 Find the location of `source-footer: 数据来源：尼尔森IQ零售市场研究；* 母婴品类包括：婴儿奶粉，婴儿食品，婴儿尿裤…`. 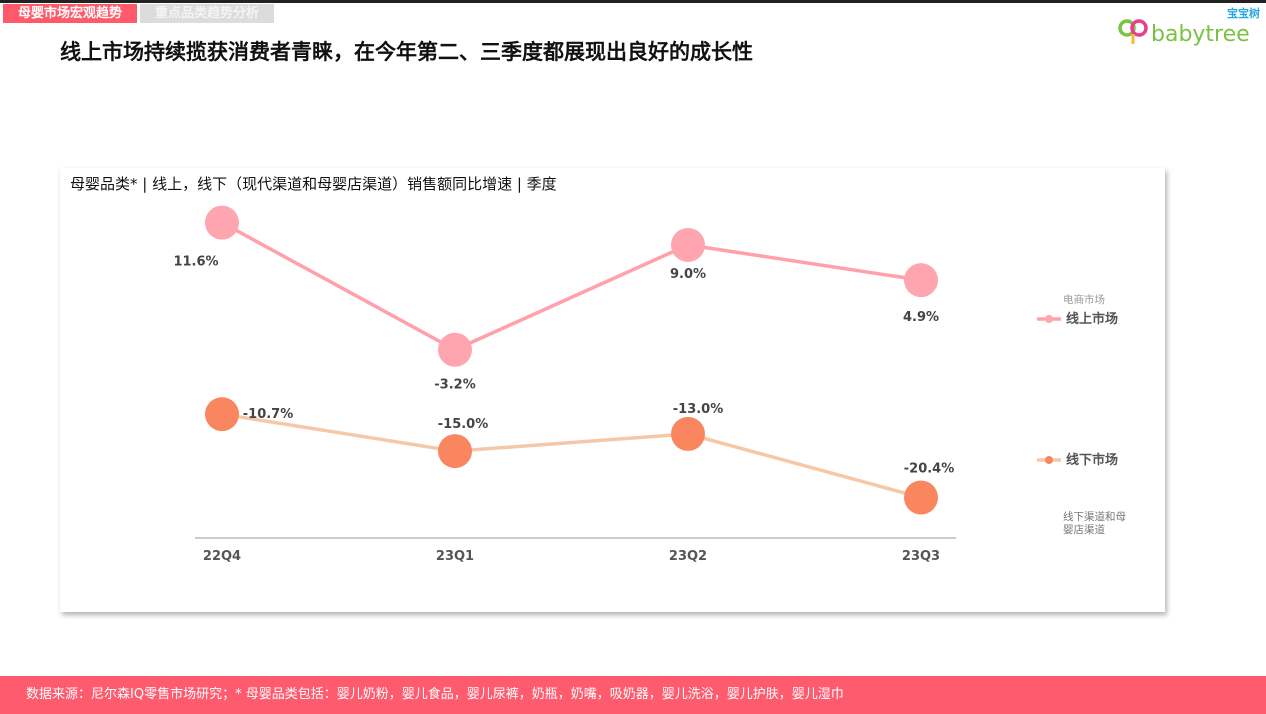

source-footer: 数据来源：尼尔森IQ零售市场研究；* 母婴品类包括：婴儿奶粉，婴儿食品，婴儿尿裤… is located at coordinates (633, 695).